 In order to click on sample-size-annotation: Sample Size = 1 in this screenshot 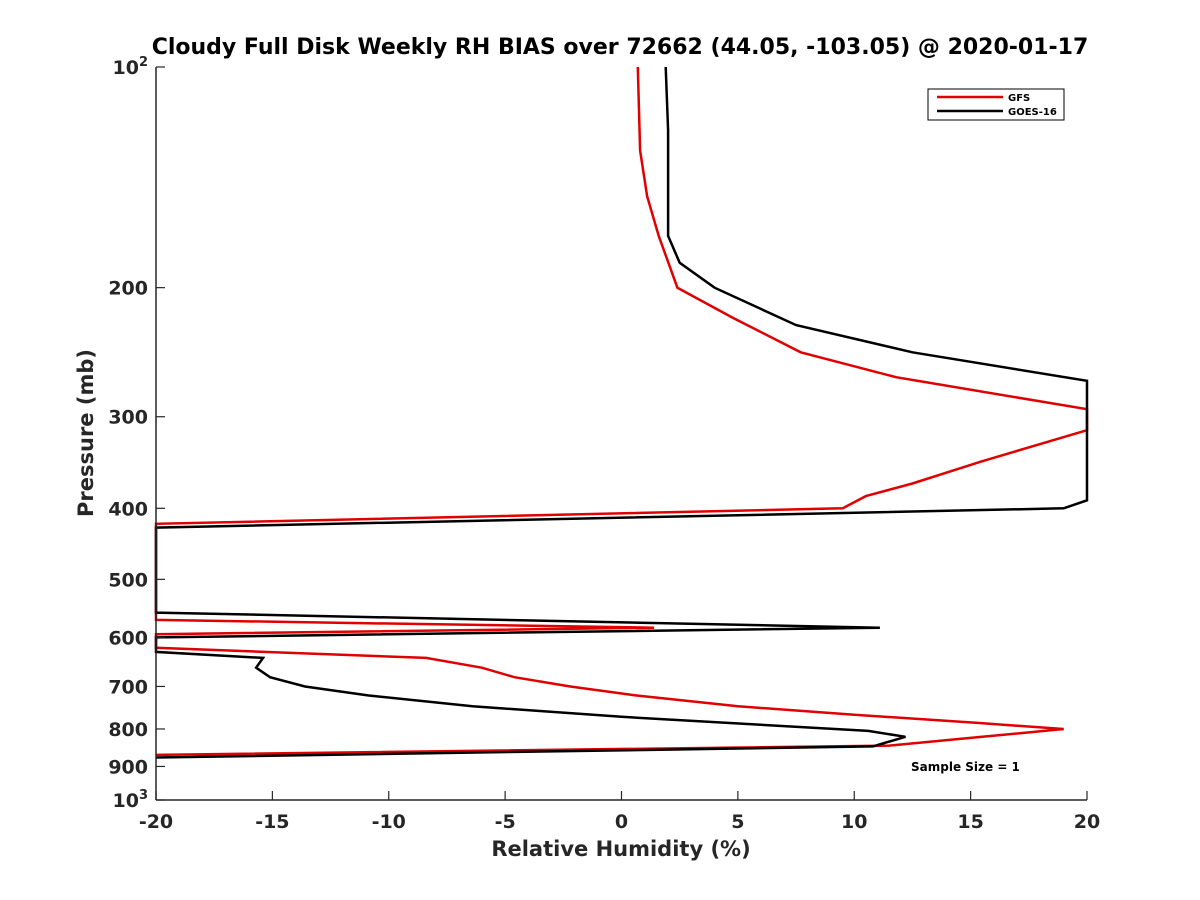, I will do `click(965, 767)`.